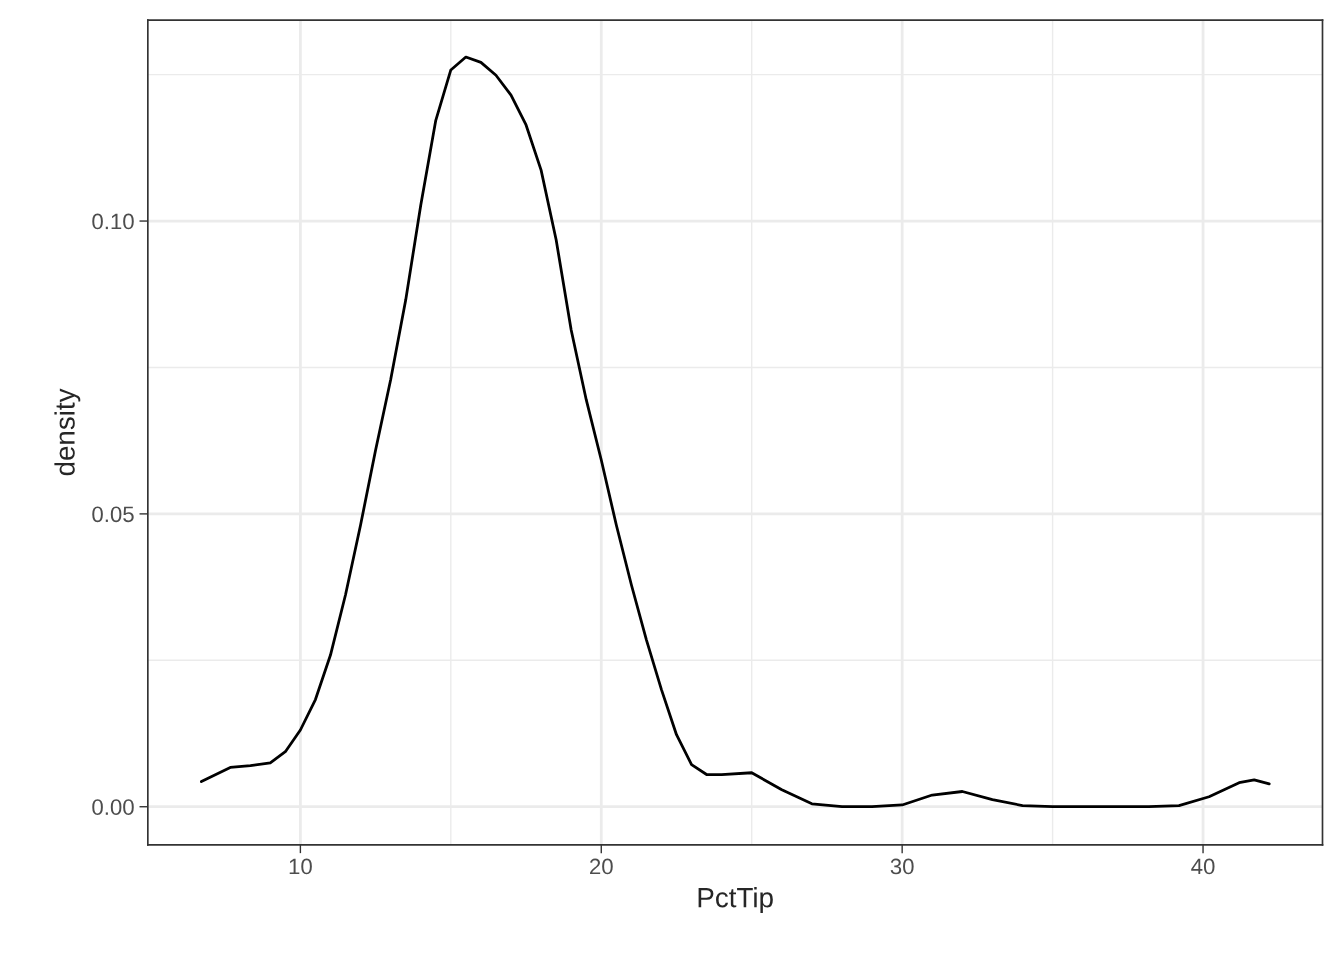  Describe the element at coordinates (902, 866) in the screenshot. I see `x-tick-label: 30` at that location.